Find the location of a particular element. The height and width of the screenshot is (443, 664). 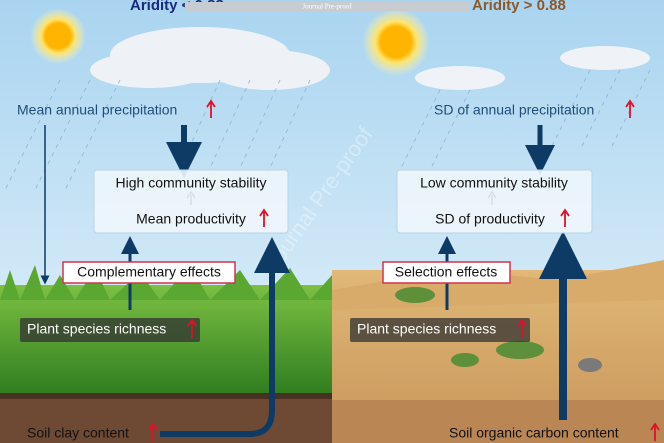

right-soil: Soil organic carbon content is located at coordinates (534, 433).